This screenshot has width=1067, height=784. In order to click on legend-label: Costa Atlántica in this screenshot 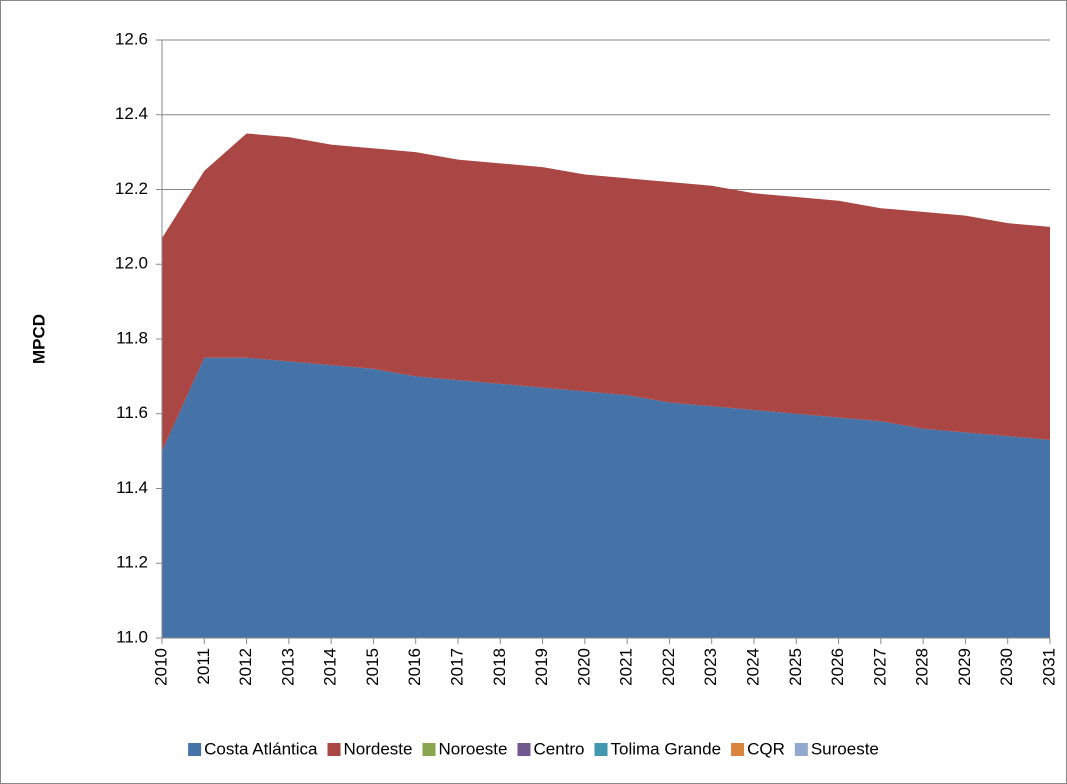, I will do `click(261, 748)`.